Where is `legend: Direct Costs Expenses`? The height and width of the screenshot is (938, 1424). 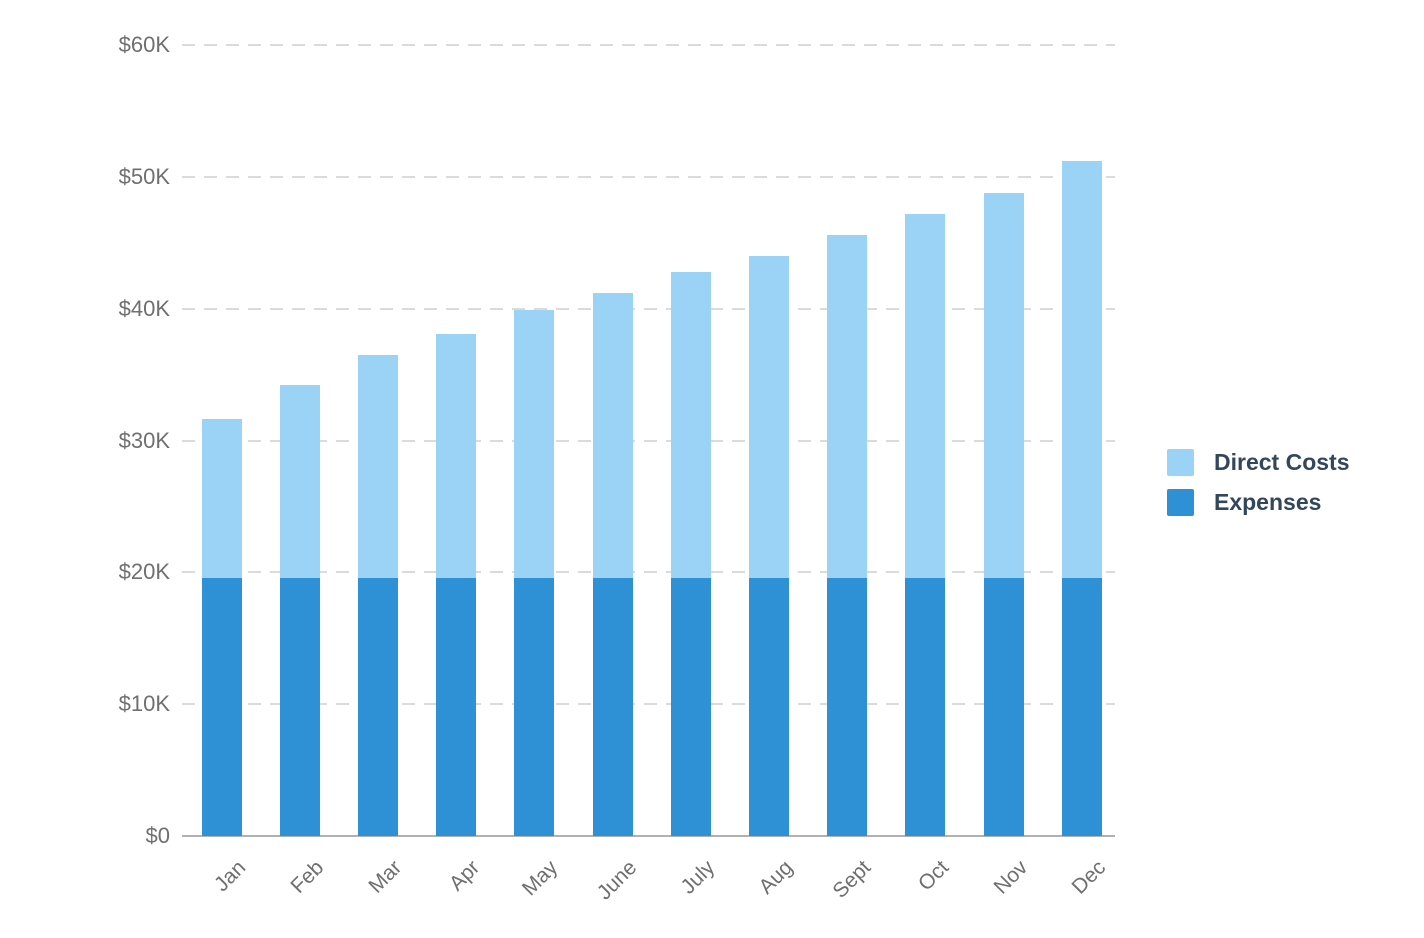
legend: Direct Costs Expenses is located at coordinates (1258, 489).